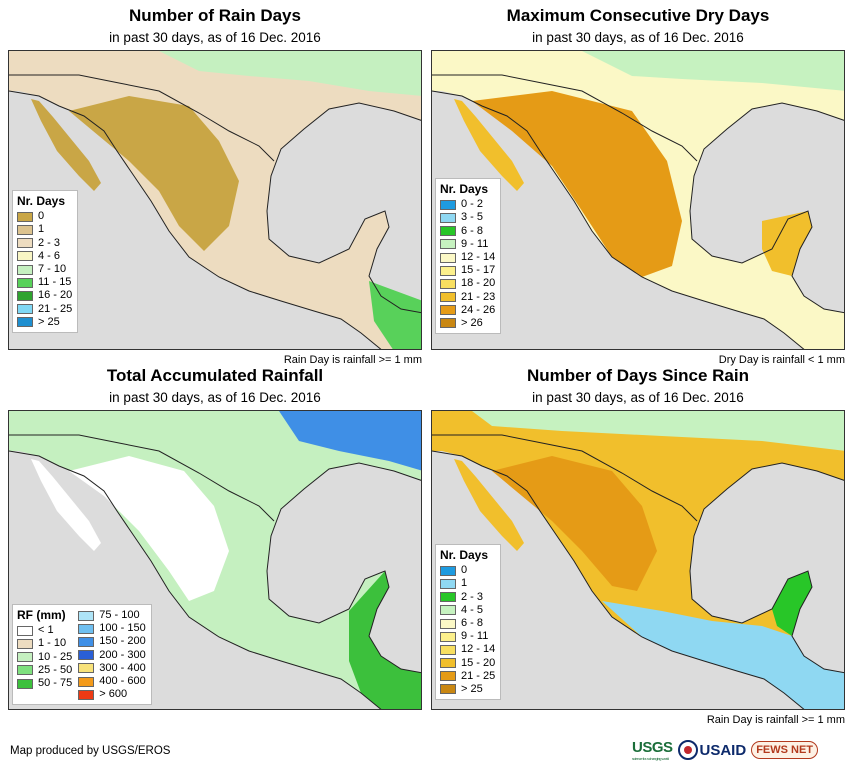  What do you see at coordinates (787, 243) in the screenshot?
I see `region-yucatan` at bounding box center [787, 243].